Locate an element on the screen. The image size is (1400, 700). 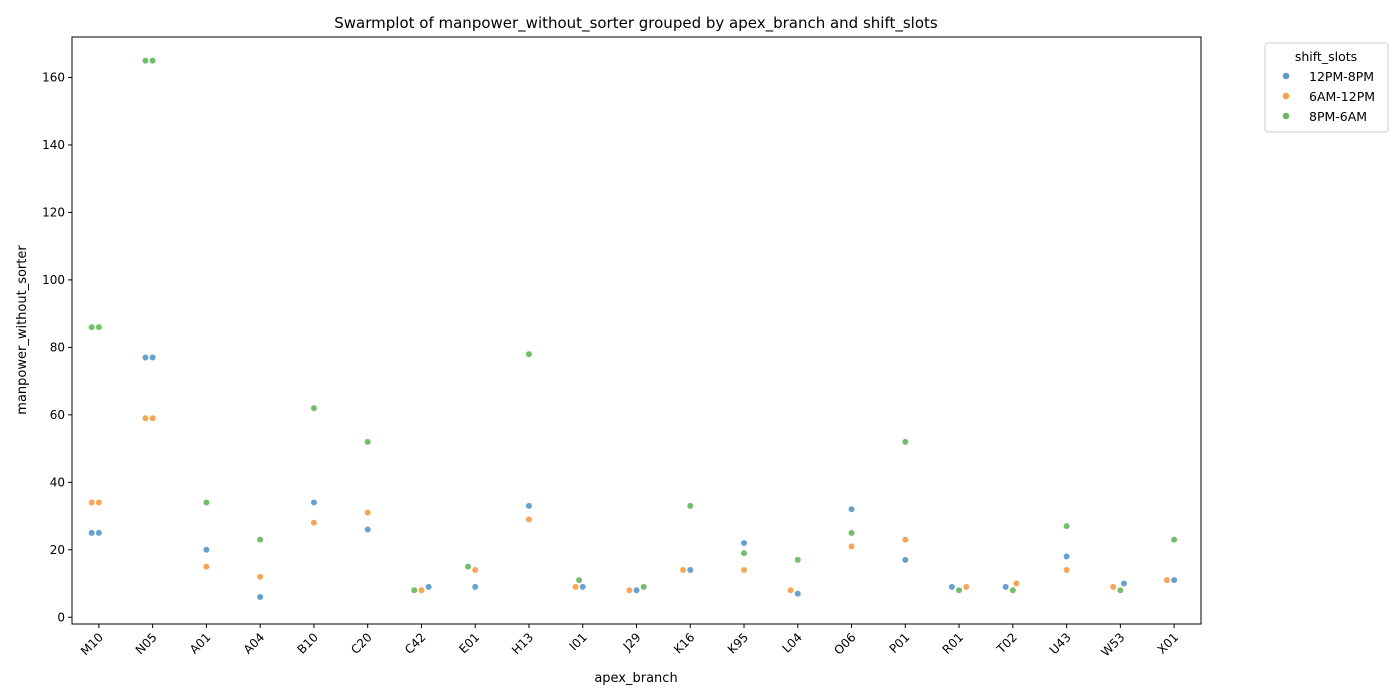
x-tick-label: A04 is located at coordinates (254, 643).